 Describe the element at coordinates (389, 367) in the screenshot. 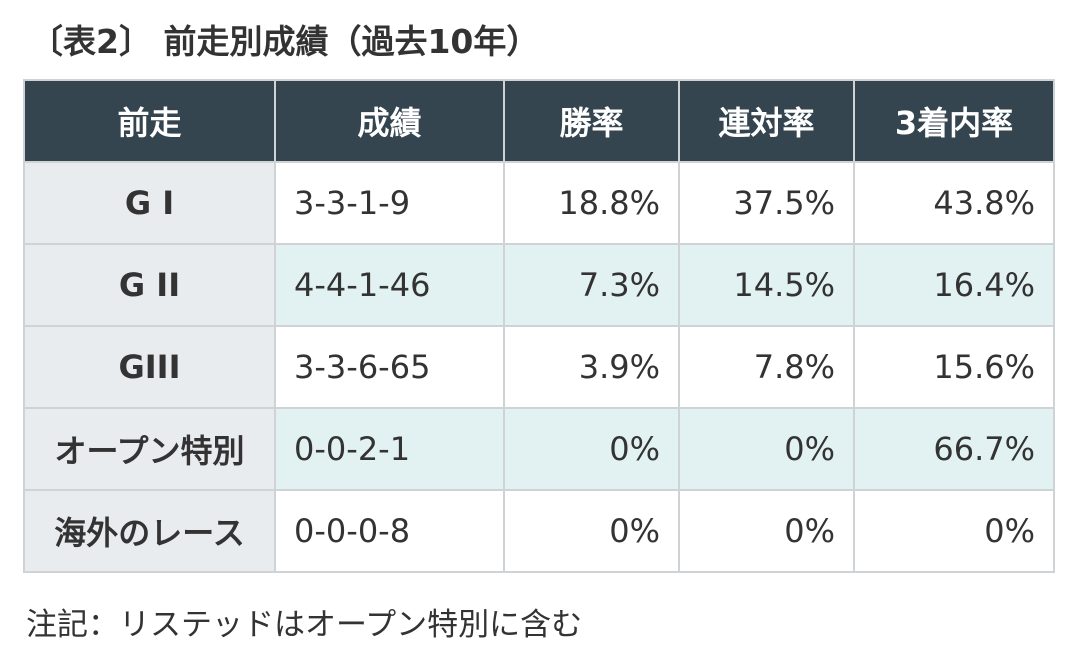

I see `record-cell: 3-3-6-65` at that location.